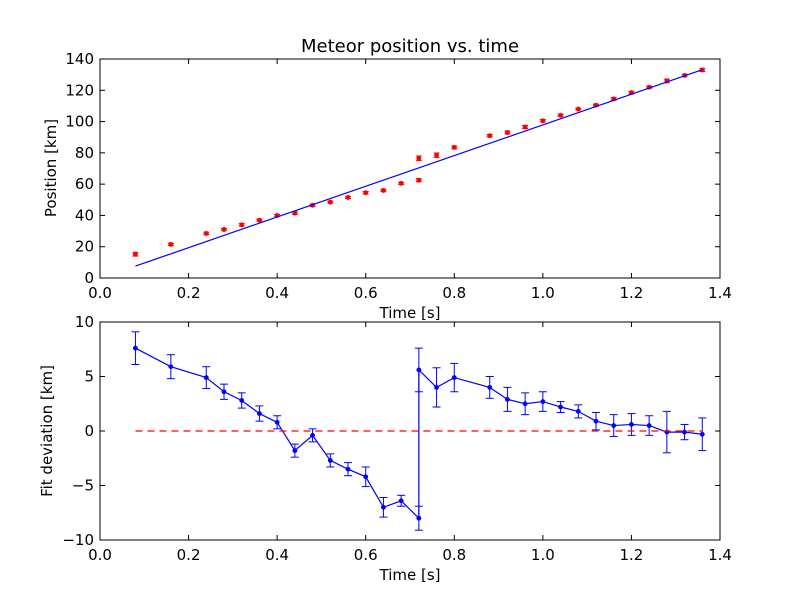 This screenshot has width=800, height=600. I want to click on position-x-tick-label: 0.8, so click(454, 293).